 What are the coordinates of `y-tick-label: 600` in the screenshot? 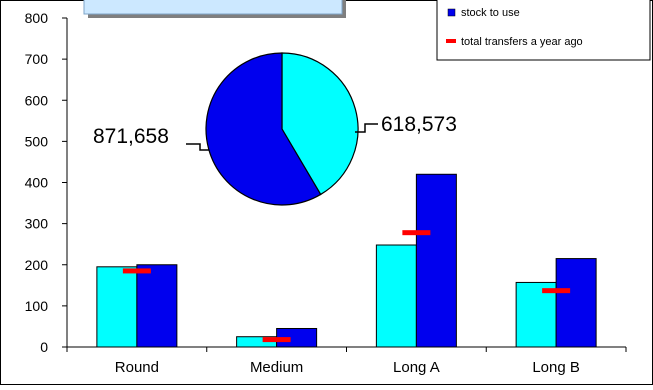 It's located at (37, 100).